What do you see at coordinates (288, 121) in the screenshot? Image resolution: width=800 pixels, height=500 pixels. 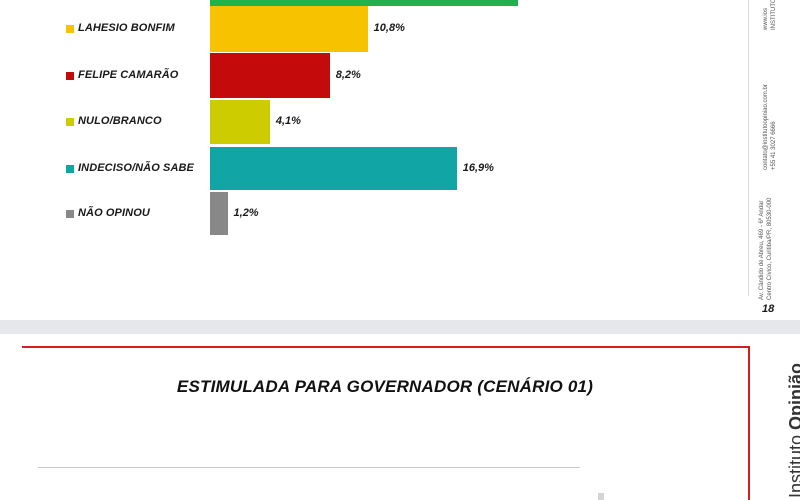 I see `data-label: 4,1%` at bounding box center [288, 121].